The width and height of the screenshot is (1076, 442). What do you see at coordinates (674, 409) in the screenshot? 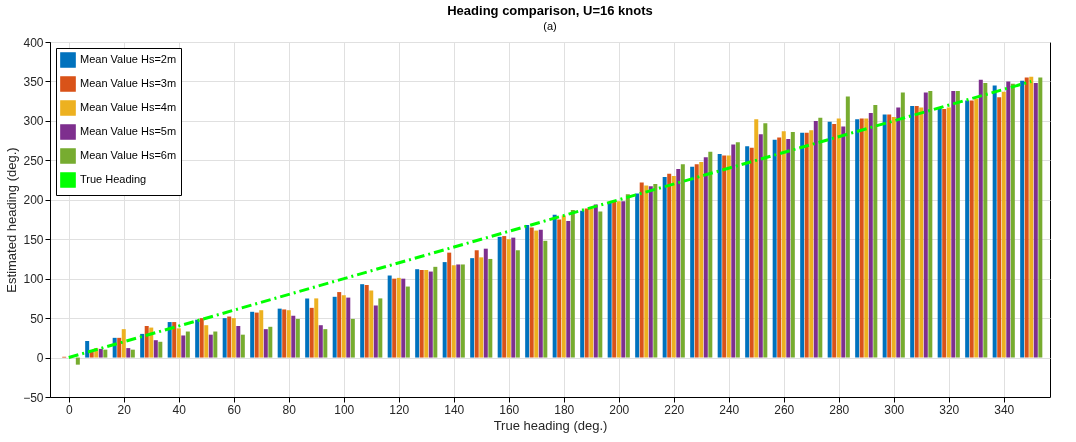
I see `x-tick-label: 220` at bounding box center [674, 409].